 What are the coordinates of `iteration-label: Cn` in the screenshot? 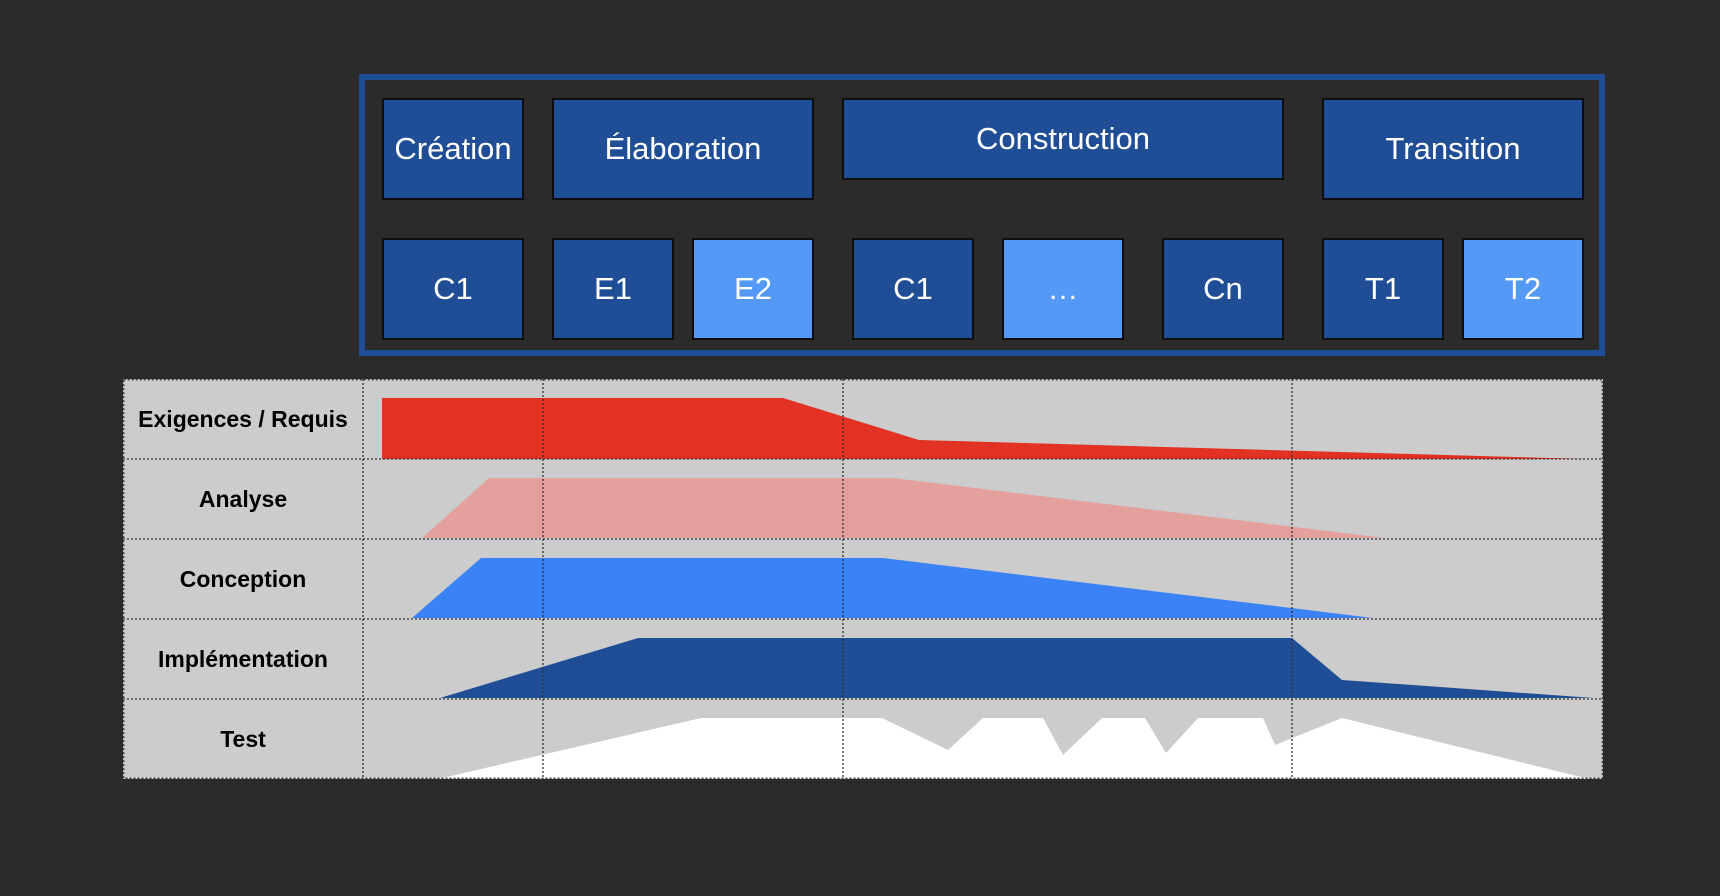 It's located at (1223, 288).